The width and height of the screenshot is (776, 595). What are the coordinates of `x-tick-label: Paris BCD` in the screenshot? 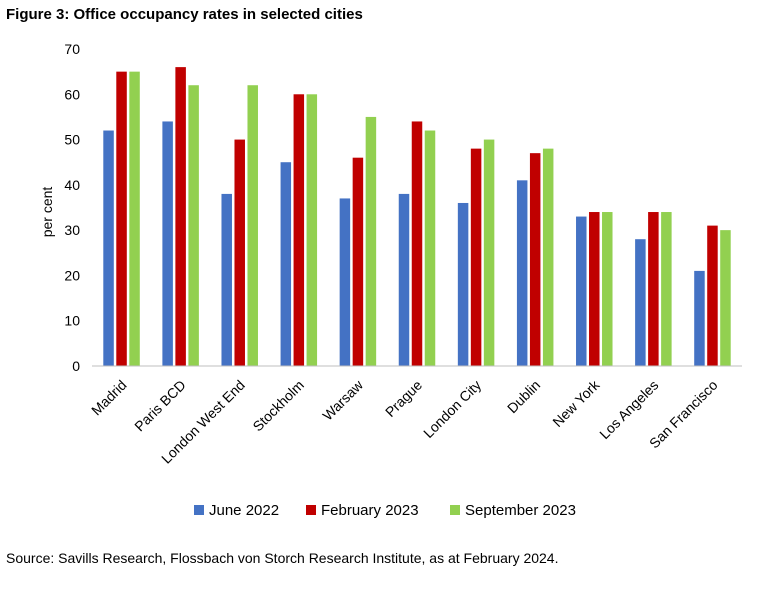 It's located at (160, 406).